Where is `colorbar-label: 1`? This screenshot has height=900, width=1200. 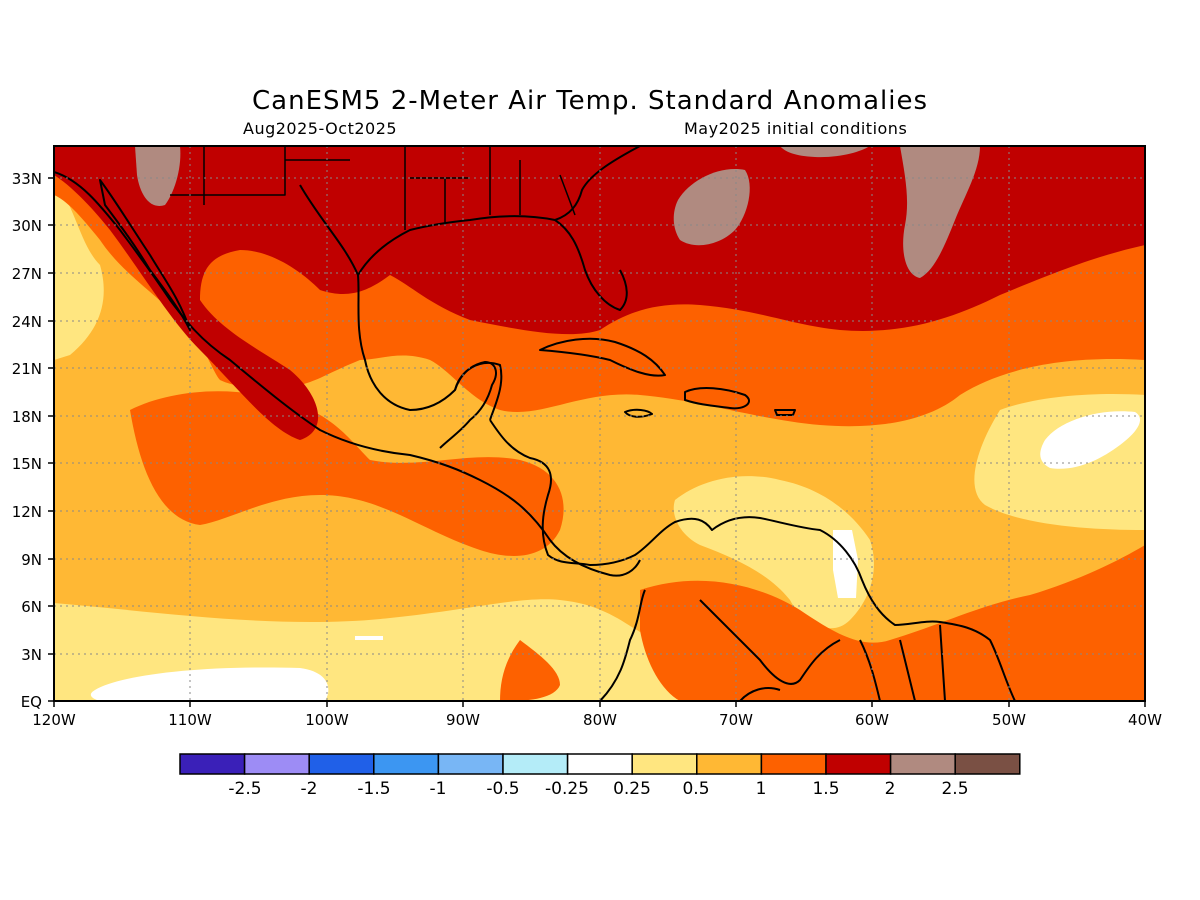
colorbar-label: 1 is located at coordinates (761, 789).